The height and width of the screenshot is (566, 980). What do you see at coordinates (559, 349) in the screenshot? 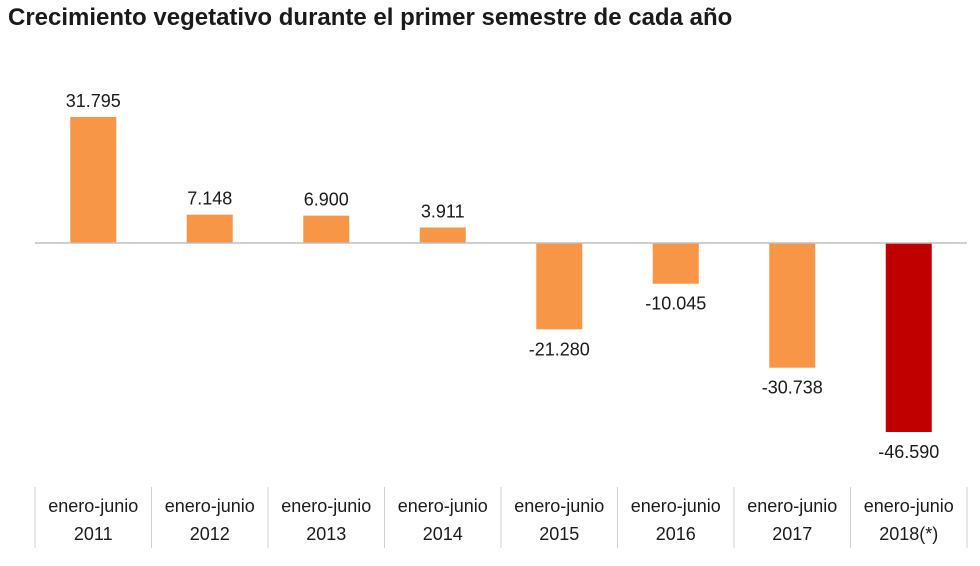
I see `data-label-4: -21.280` at bounding box center [559, 349].